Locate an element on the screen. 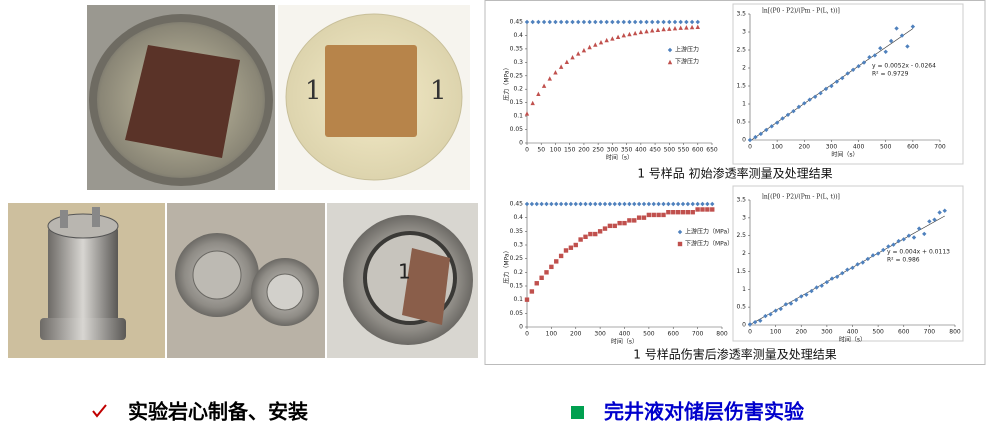  photo-label: 1 is located at coordinates (313, 91).